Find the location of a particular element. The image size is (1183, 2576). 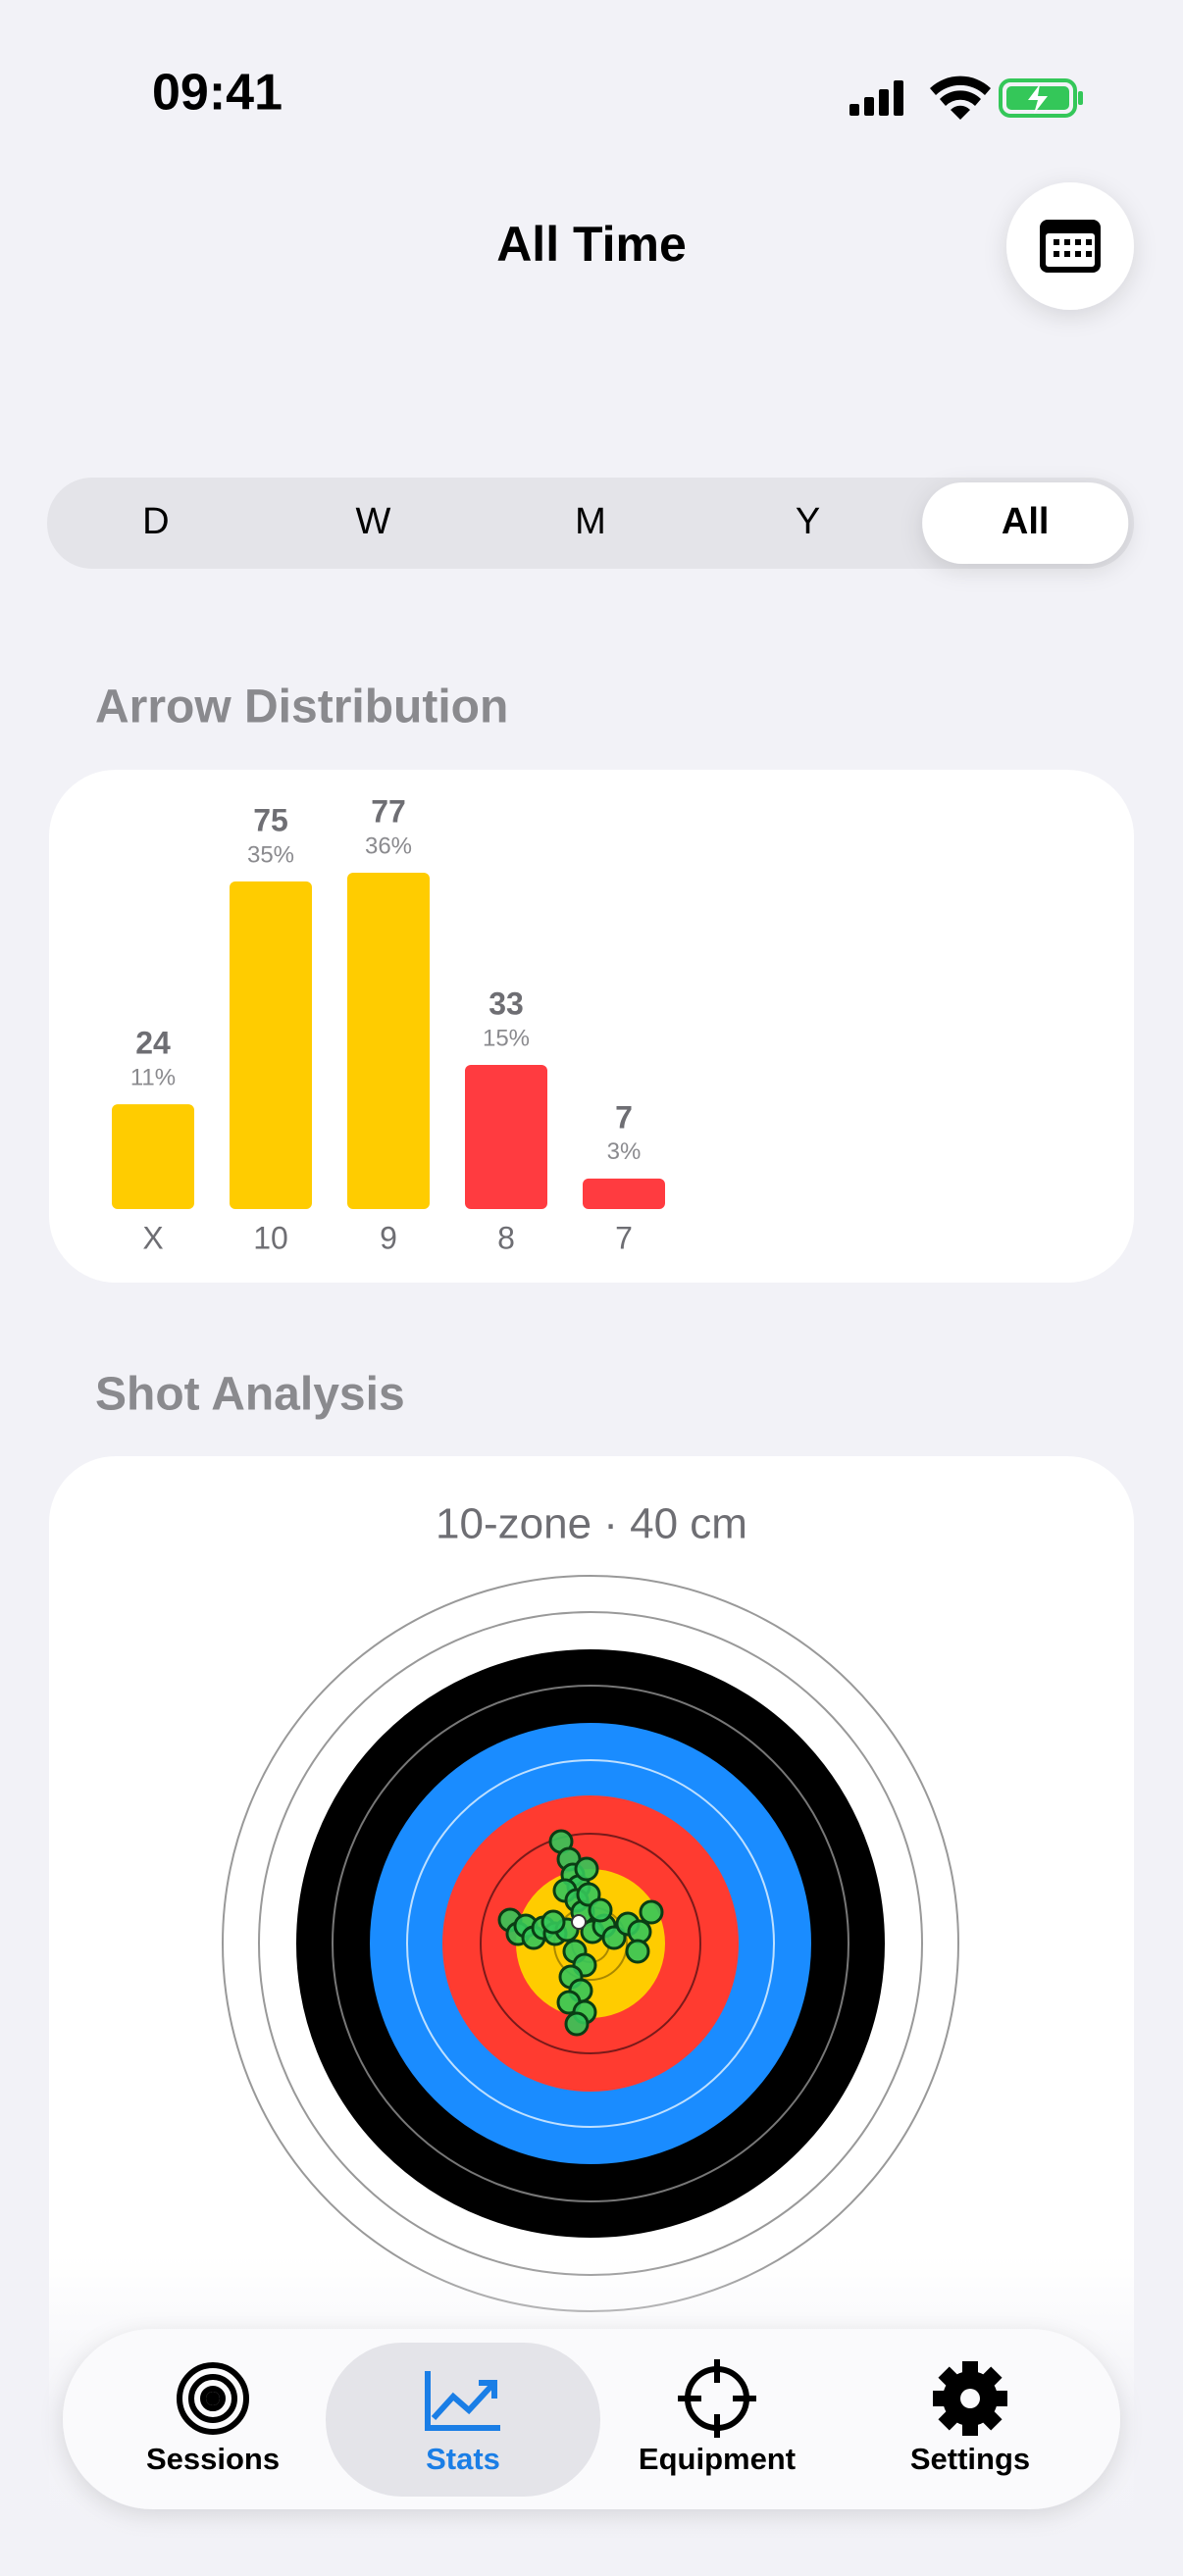

bar-count: 33 is located at coordinates (507, 1003).